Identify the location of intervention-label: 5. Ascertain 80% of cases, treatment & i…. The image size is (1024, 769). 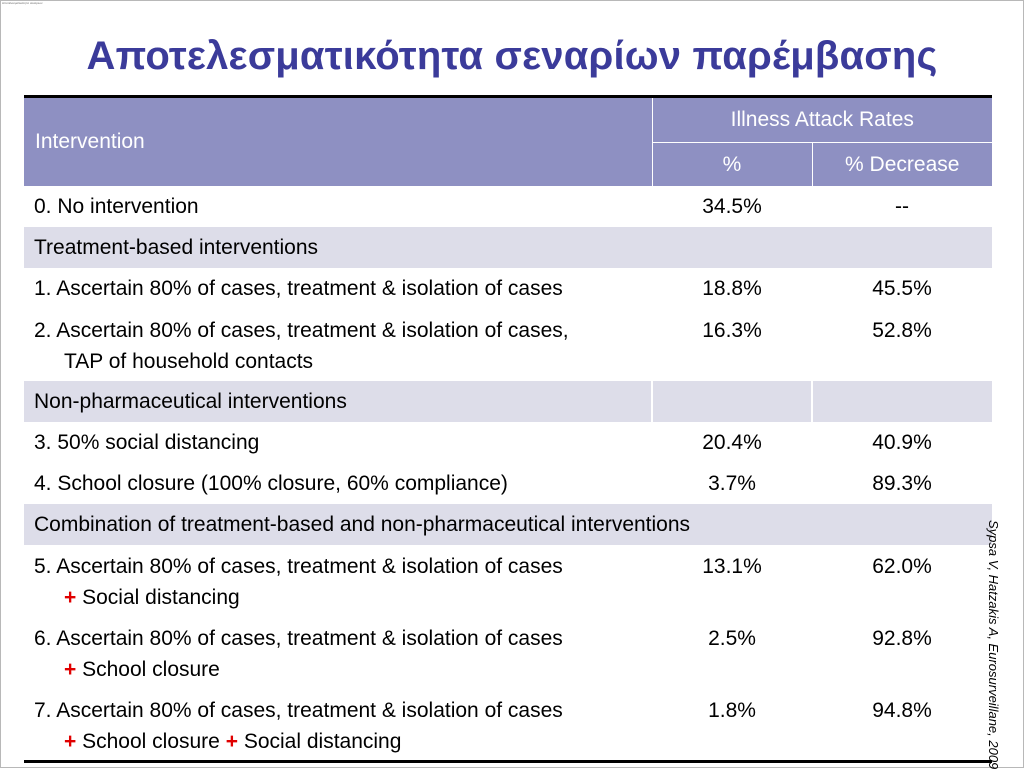
(298, 566).